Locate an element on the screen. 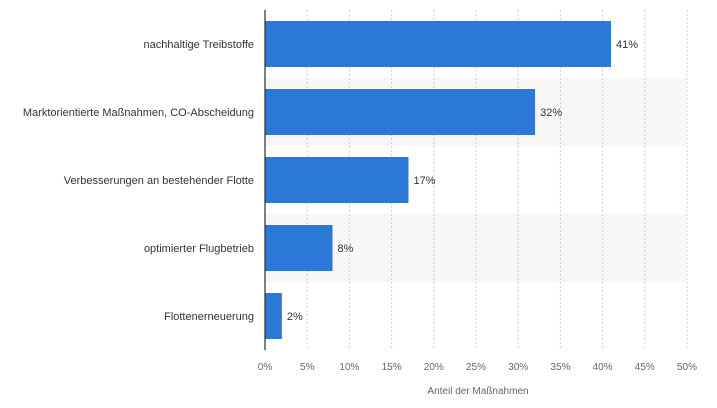  category-label: nachhaltige Treibstoffe is located at coordinates (199, 45).